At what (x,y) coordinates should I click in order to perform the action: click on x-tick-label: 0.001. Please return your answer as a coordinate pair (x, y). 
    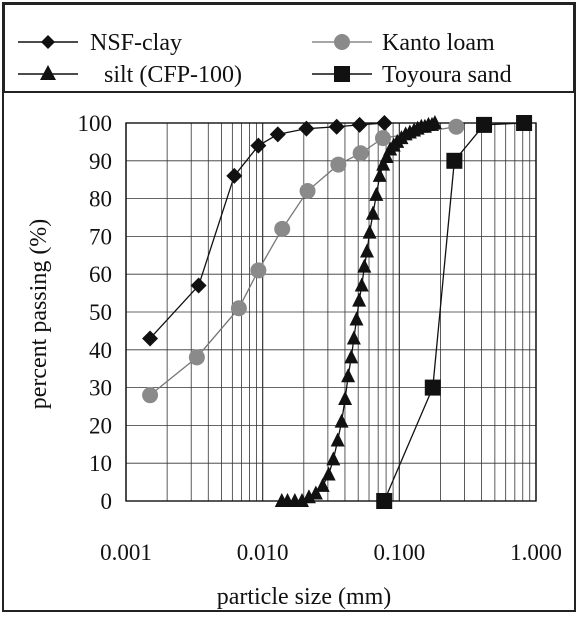
    Looking at the image, I should click on (126, 552).